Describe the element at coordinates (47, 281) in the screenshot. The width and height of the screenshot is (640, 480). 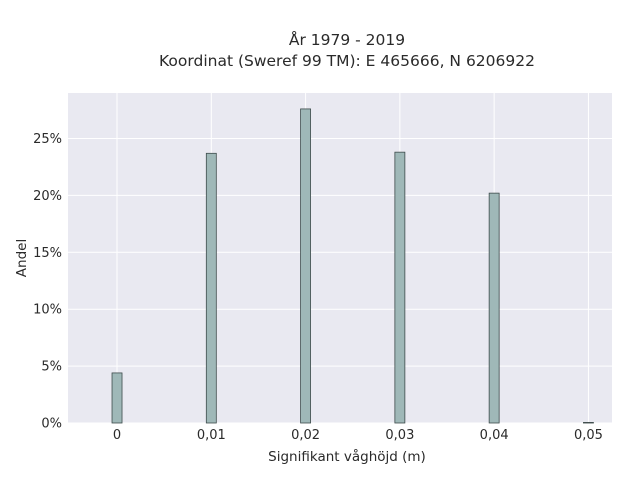
I see `y-tick-labels: 0% 5% 10% 15% 20% 25%` at that location.